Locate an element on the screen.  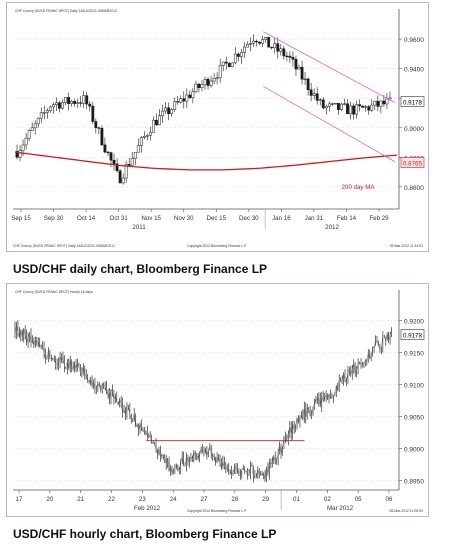
hourly-month-label: Mar 2012 is located at coordinates (340, 508).